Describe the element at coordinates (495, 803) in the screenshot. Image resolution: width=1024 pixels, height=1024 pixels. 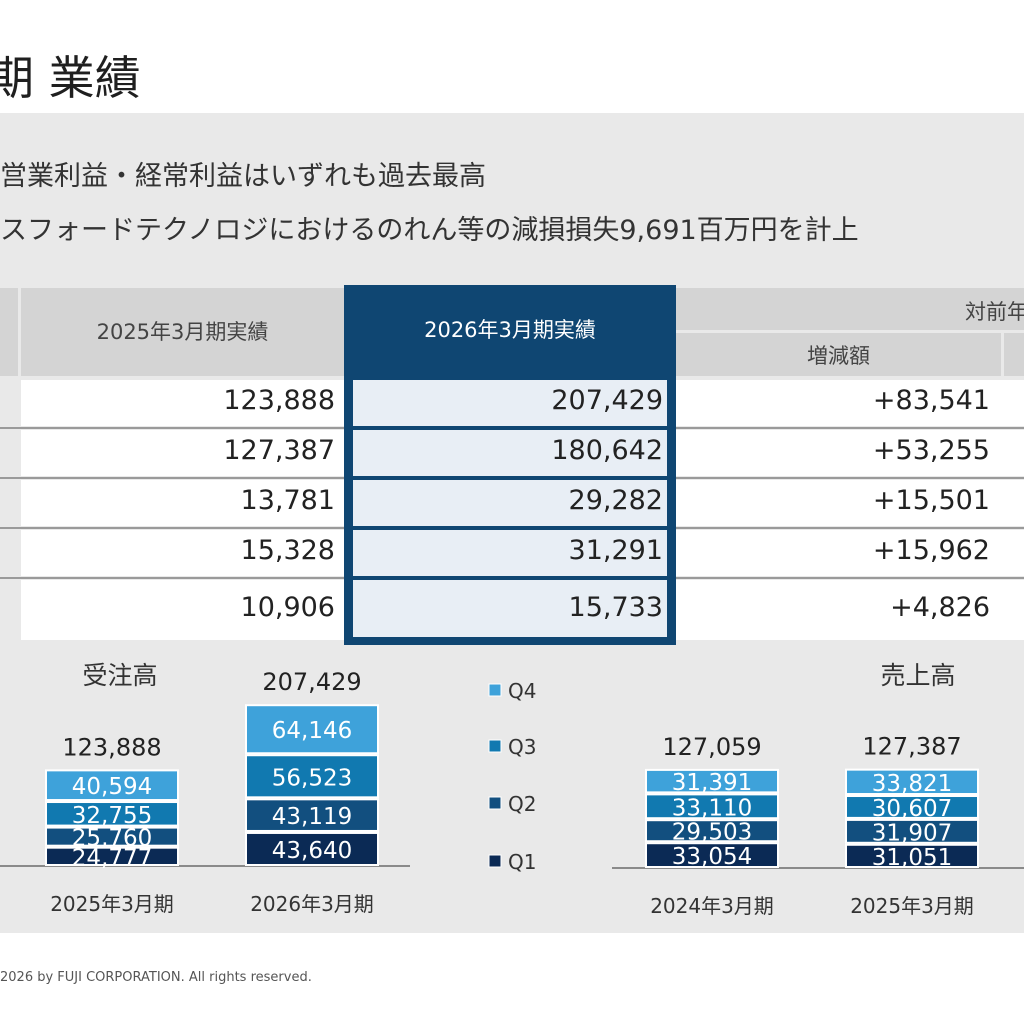
I see `legend-swatch-q2` at that location.